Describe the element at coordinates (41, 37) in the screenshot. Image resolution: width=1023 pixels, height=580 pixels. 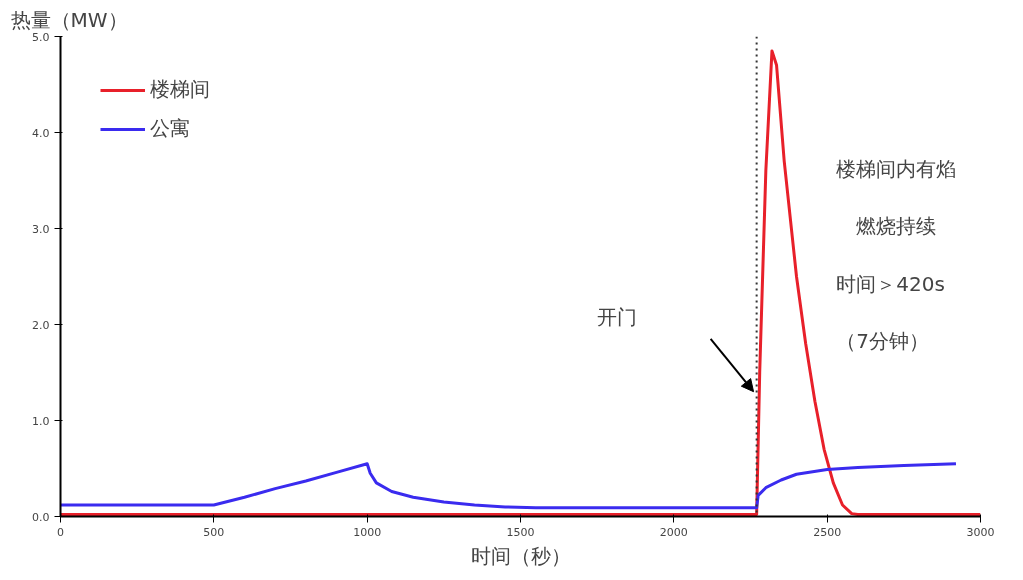
I see `y-tick-label: 5.0` at that location.